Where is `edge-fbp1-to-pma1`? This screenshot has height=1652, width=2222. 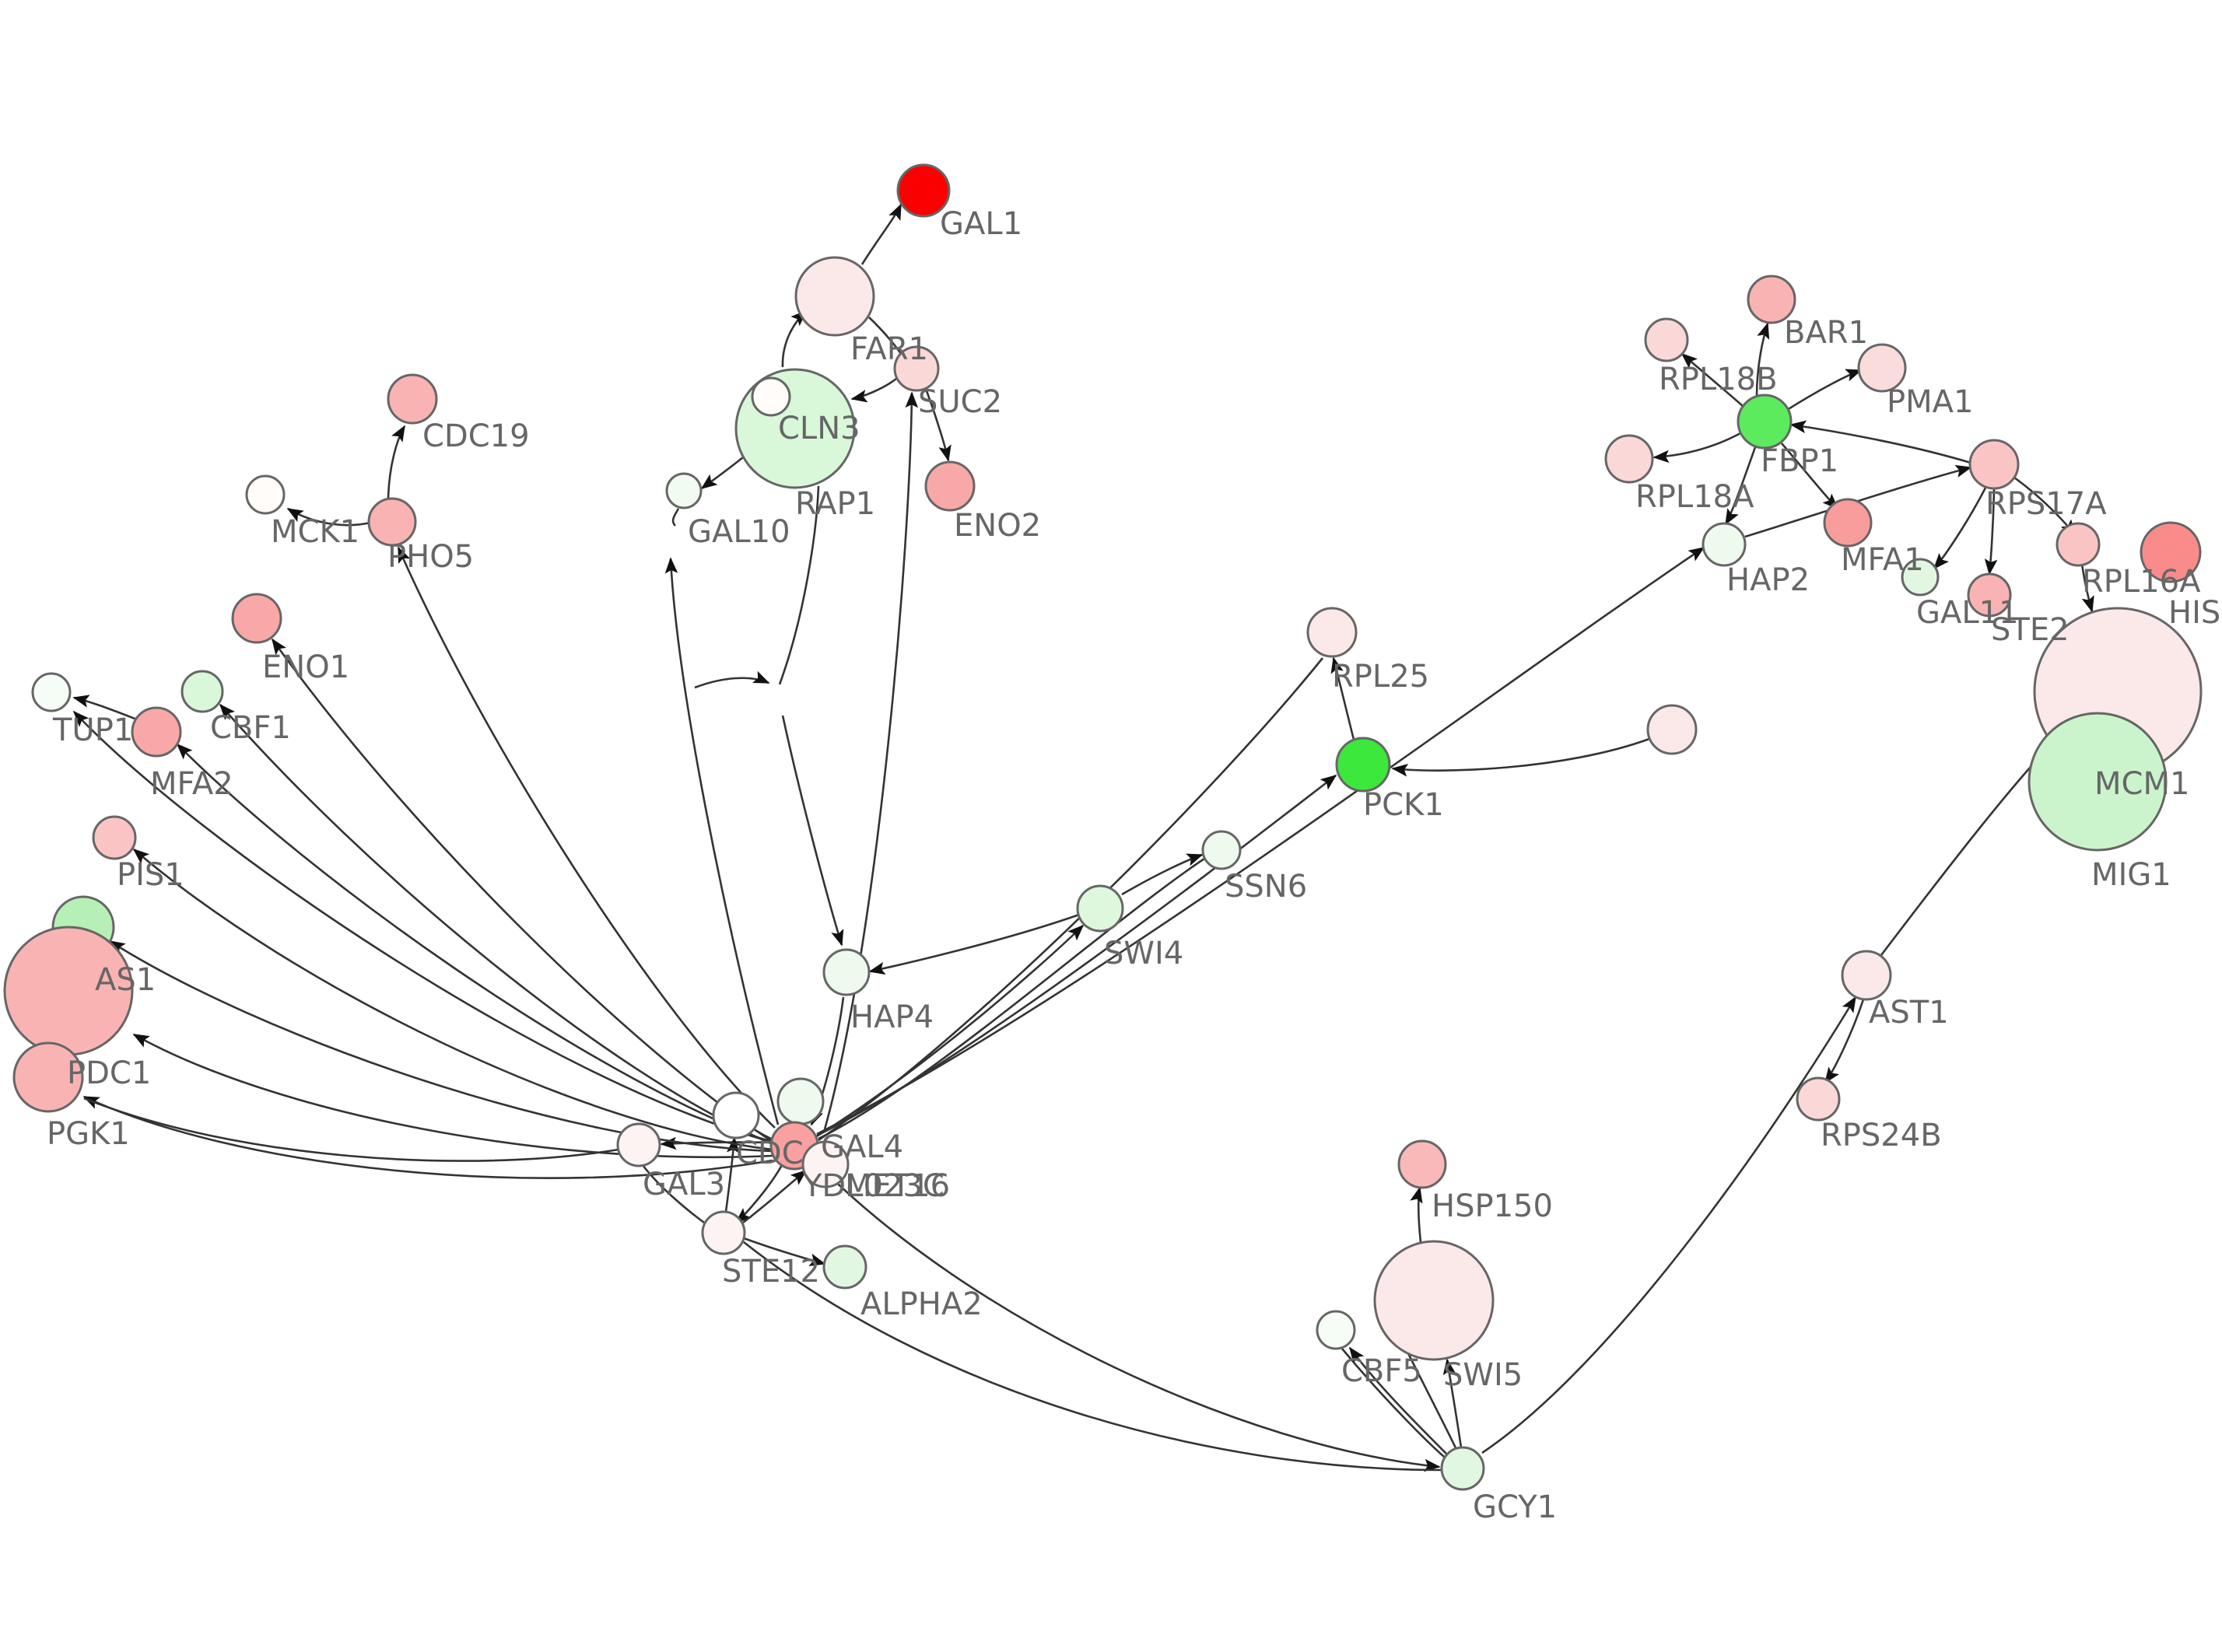 edge-fbp1-to-pma1 is located at coordinates (1824, 390).